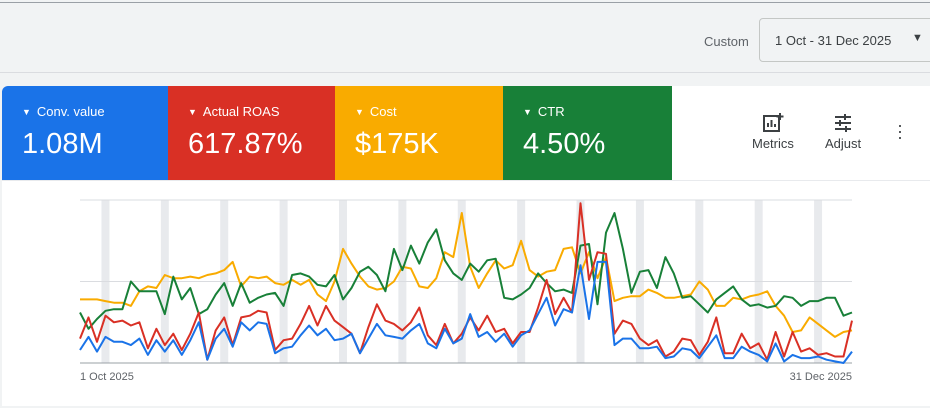 The image size is (930, 408). I want to click on panel-divider, so click(466, 180).